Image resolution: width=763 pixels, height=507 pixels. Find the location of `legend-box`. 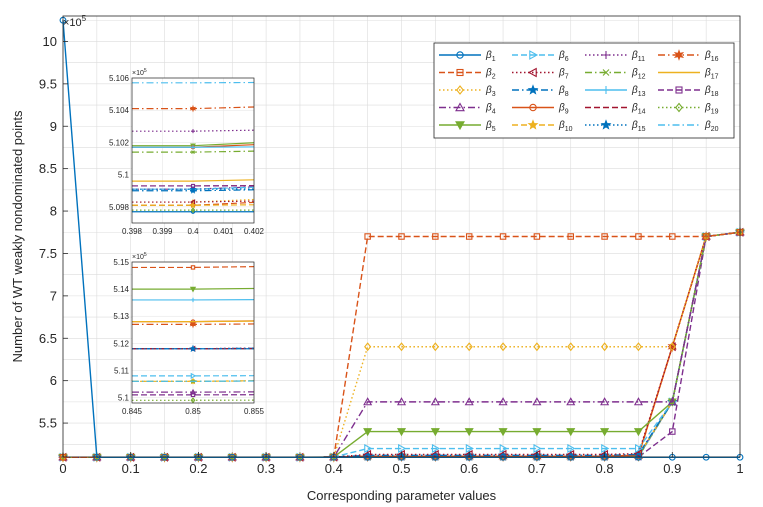

legend-box is located at coordinates (584, 90).